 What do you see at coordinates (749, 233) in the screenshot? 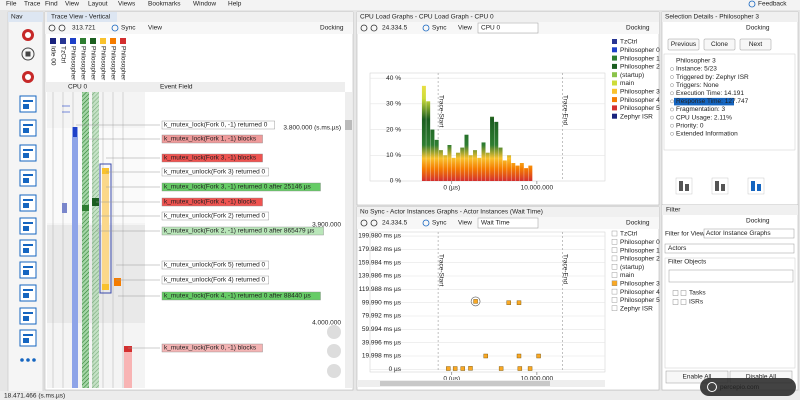
I see `view-dropdown` at bounding box center [749, 233].